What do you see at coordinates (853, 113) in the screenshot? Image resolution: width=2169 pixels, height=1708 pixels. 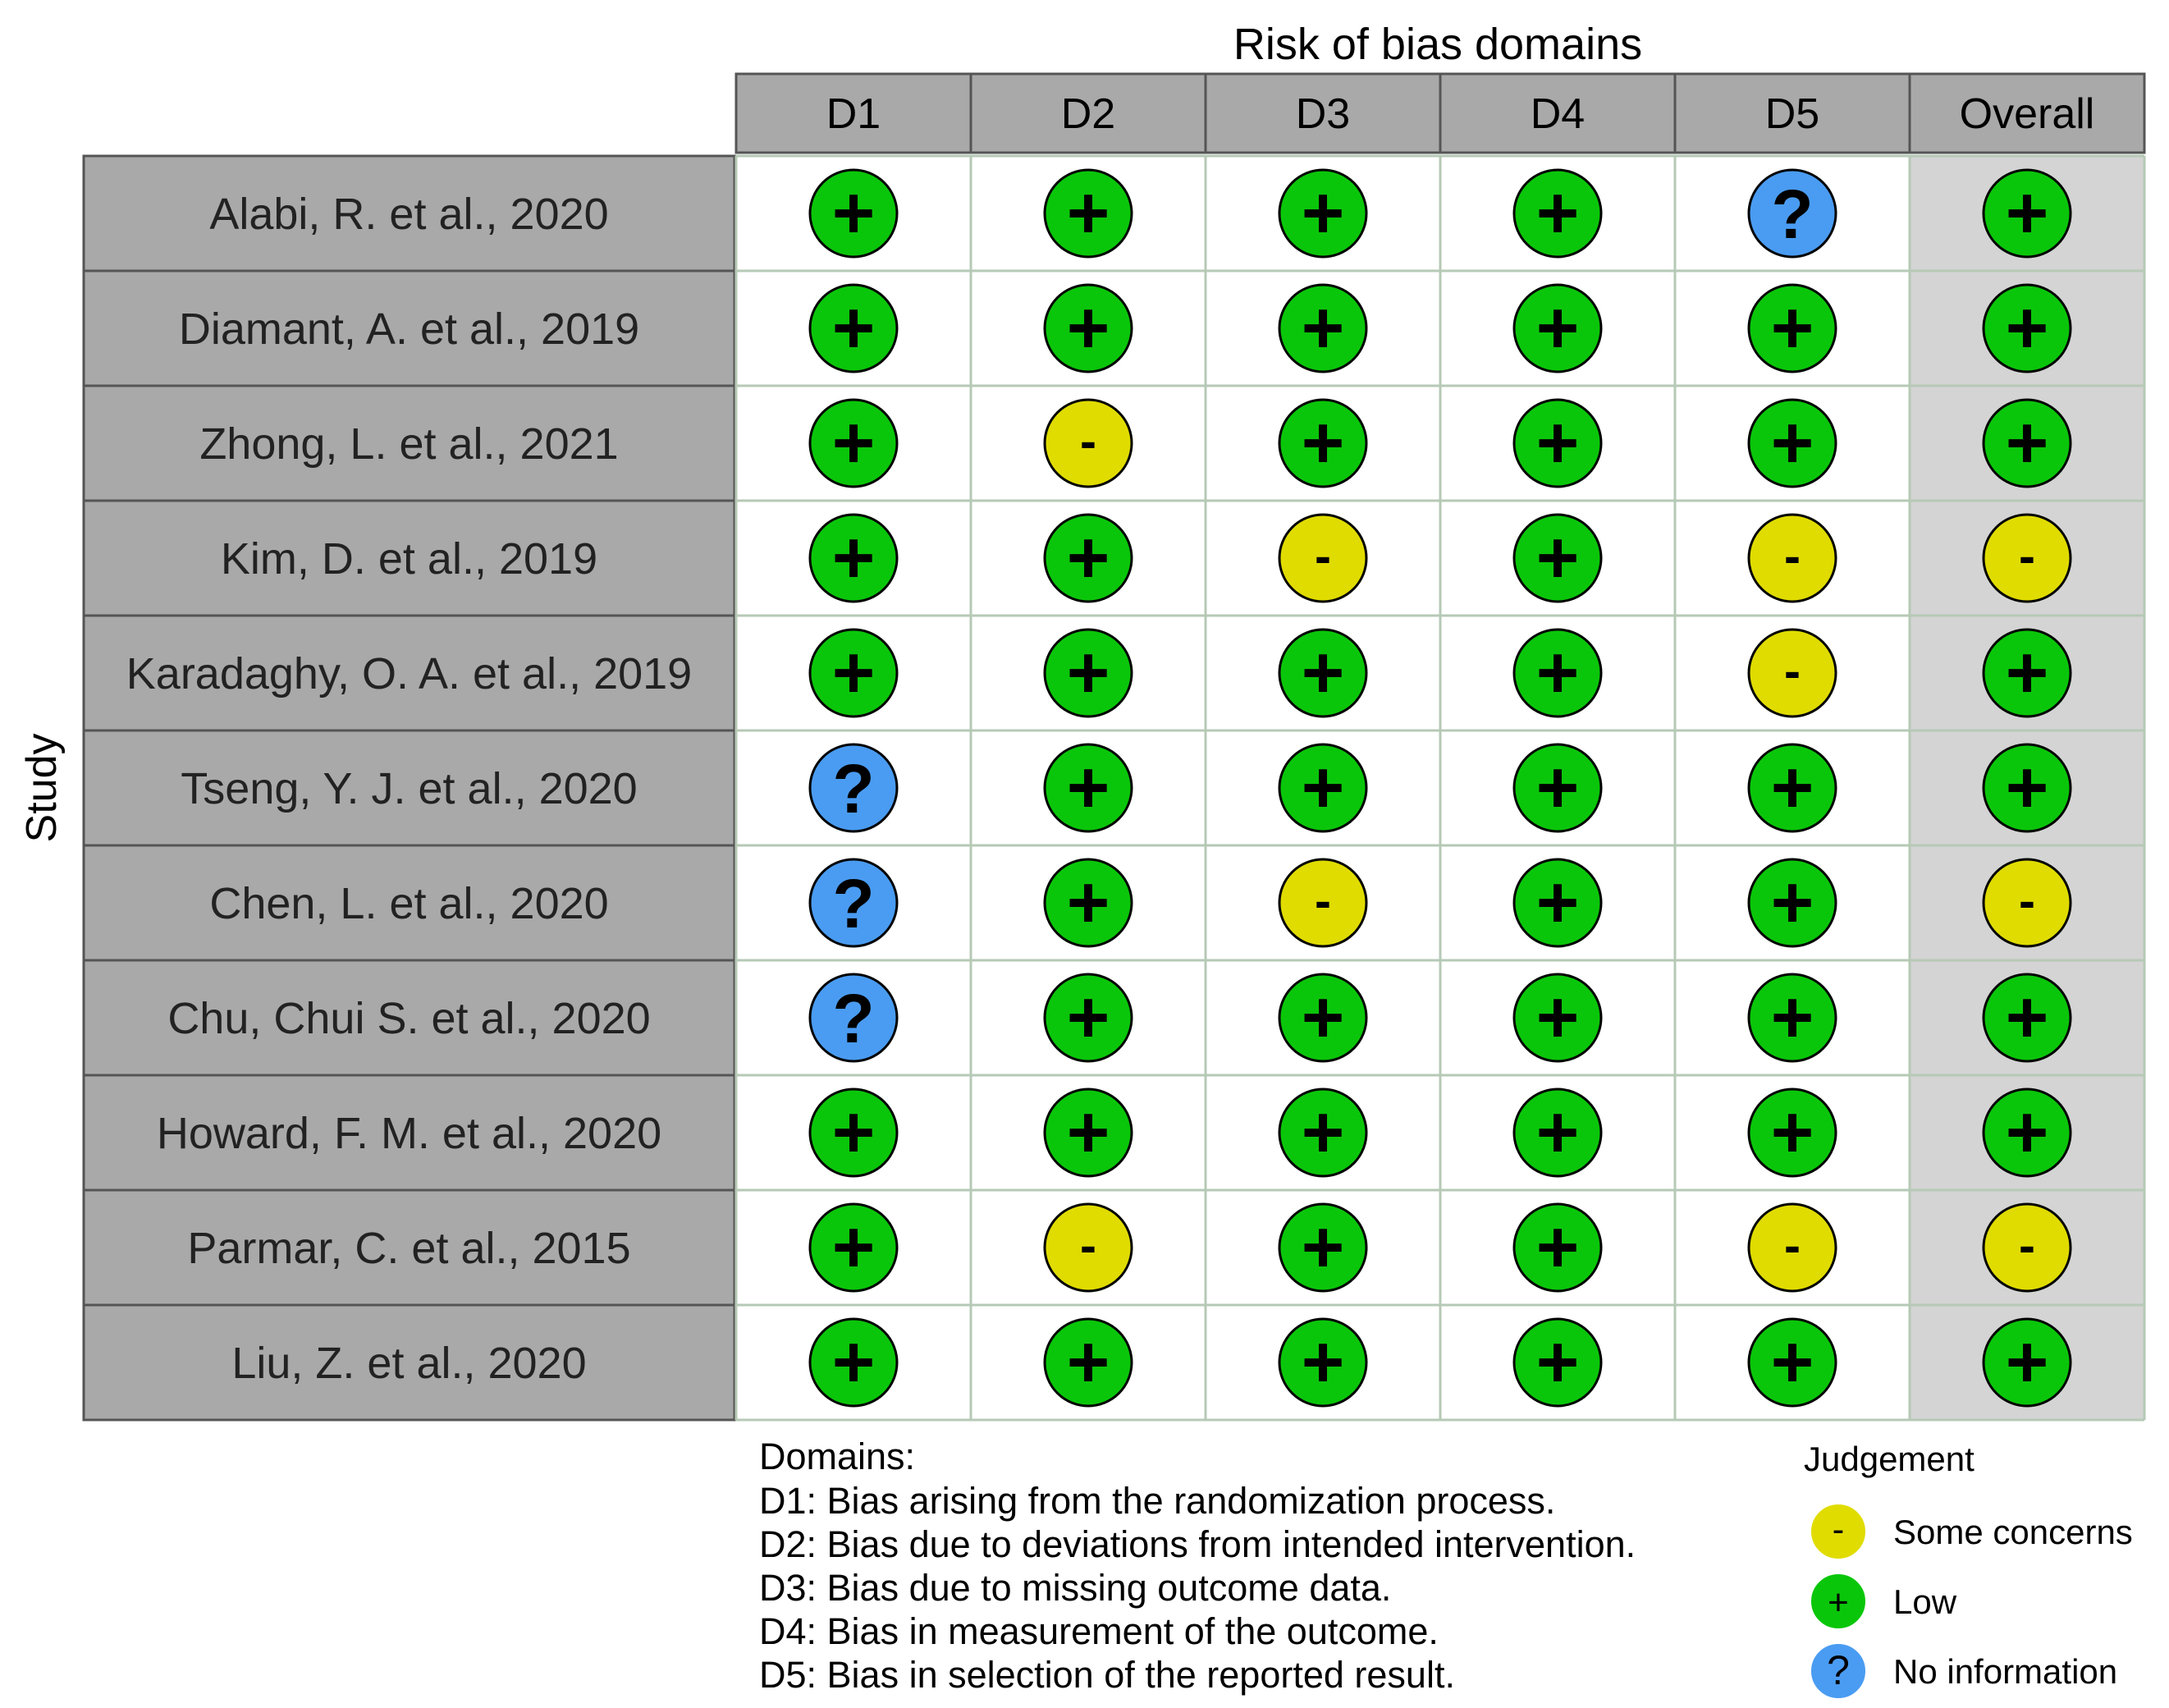 I see `column-header-cell` at bounding box center [853, 113].